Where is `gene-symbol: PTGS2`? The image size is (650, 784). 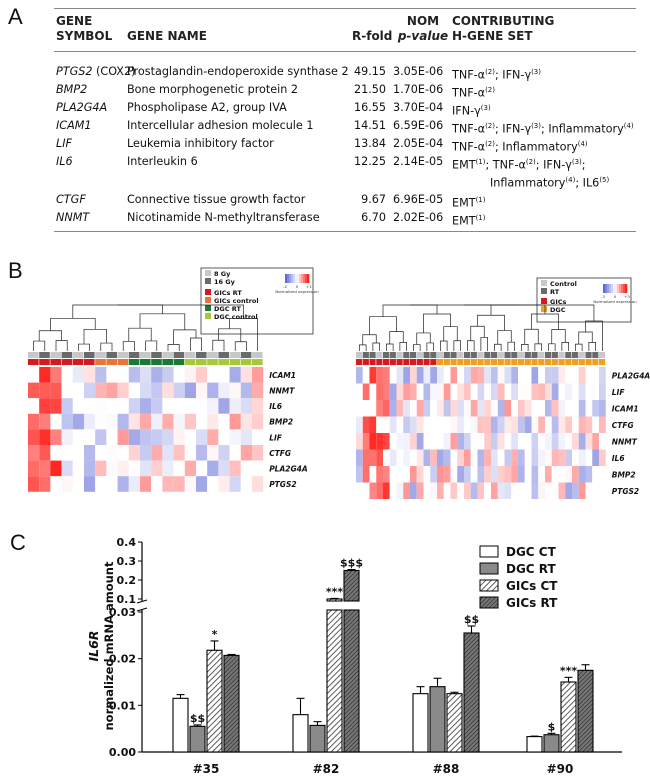 gene-symbol: PTGS2 is located at coordinates (74, 71).